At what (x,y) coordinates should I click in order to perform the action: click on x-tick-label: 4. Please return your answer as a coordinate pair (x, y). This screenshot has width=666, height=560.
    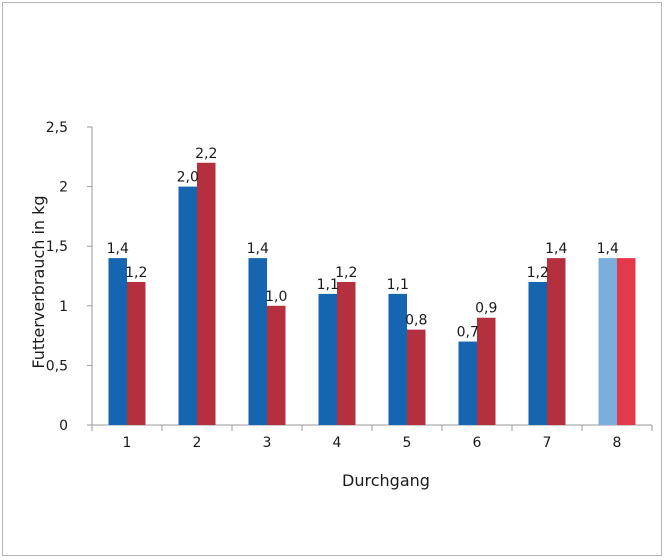
    Looking at the image, I should click on (337, 443).